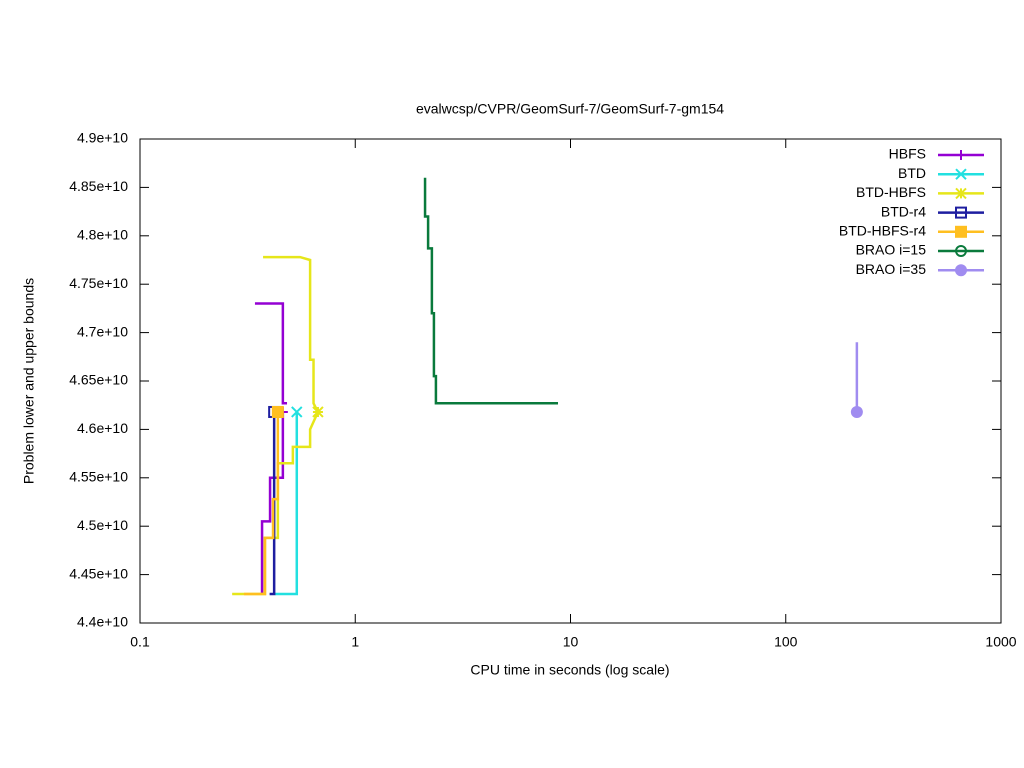 The width and height of the screenshot is (1024, 768). What do you see at coordinates (98, 477) in the screenshot?
I see `y-tick-label: 4.55e+10` at bounding box center [98, 477].